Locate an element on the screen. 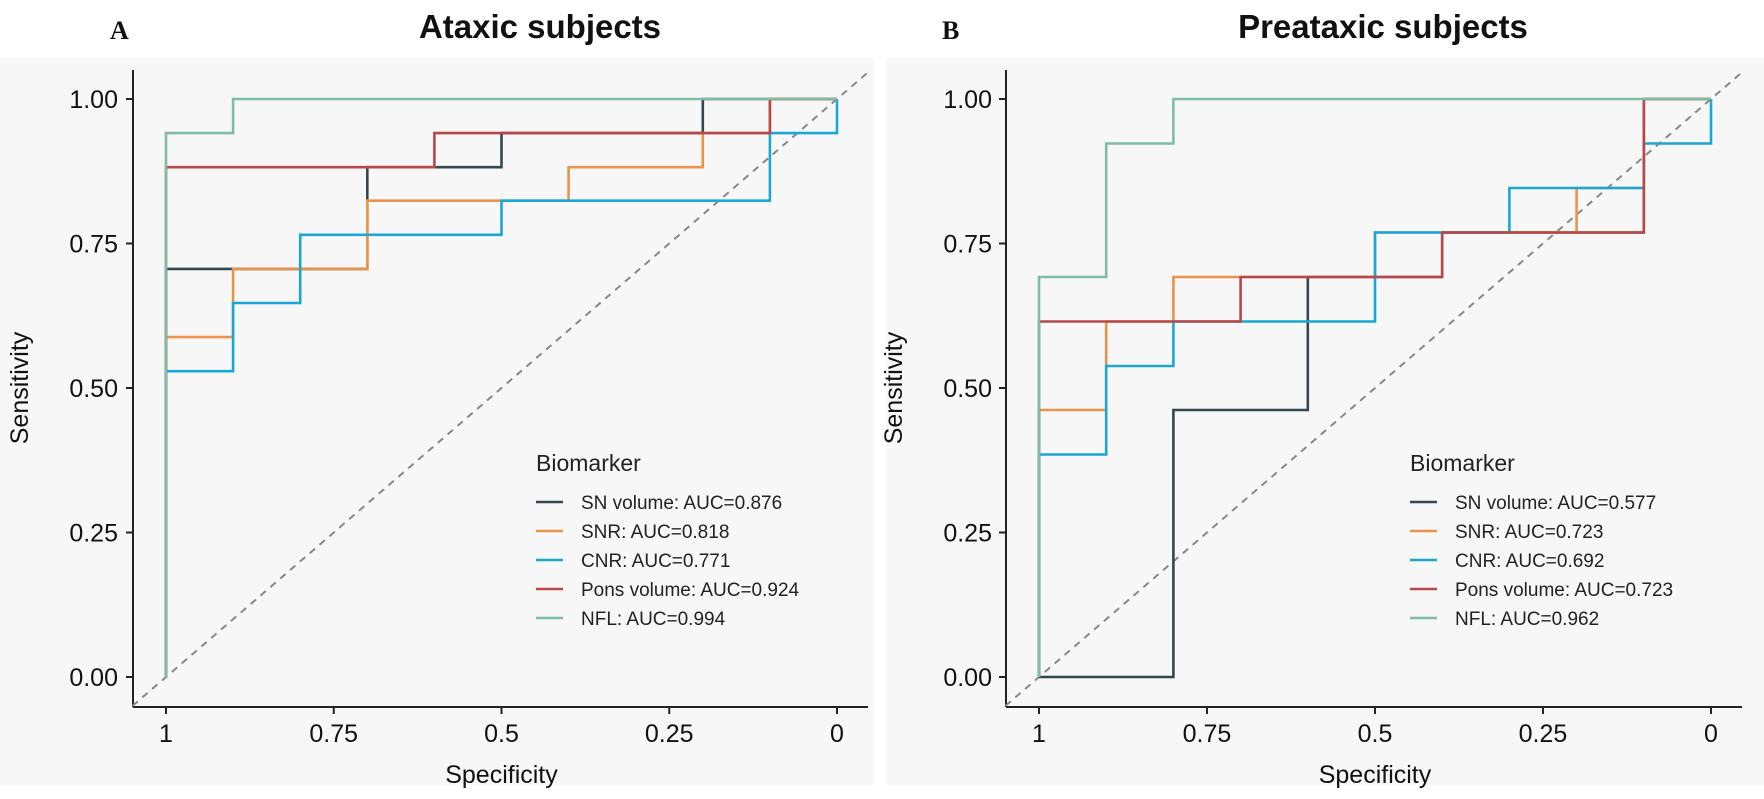 The height and width of the screenshot is (799, 1764). legend-label-a-2: CNR: AUC=0.771 is located at coordinates (655, 561).